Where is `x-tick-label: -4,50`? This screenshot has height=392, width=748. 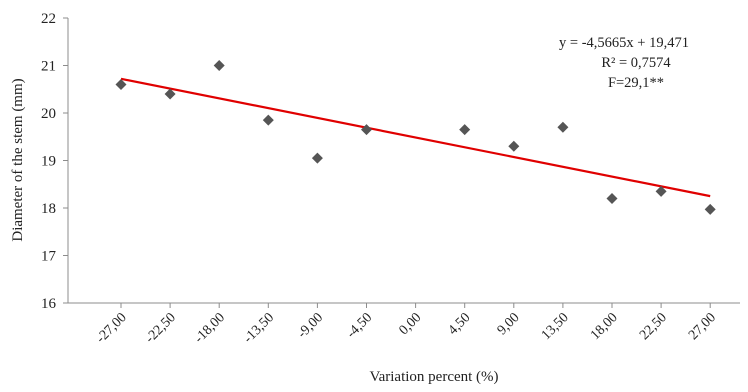
x-tick-label: -4,50 is located at coordinates (359, 325).